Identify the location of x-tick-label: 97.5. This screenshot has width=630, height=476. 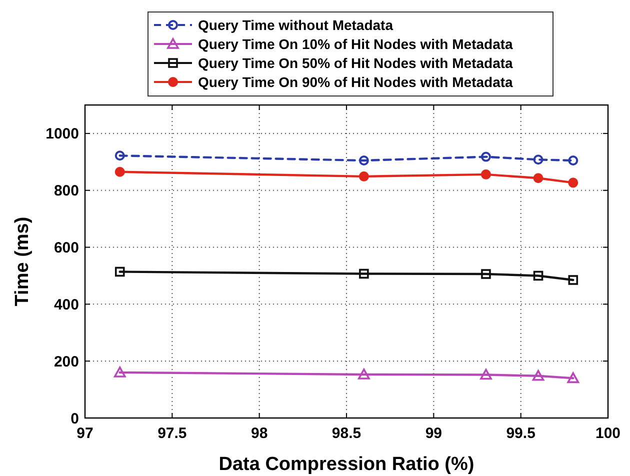
(172, 433).